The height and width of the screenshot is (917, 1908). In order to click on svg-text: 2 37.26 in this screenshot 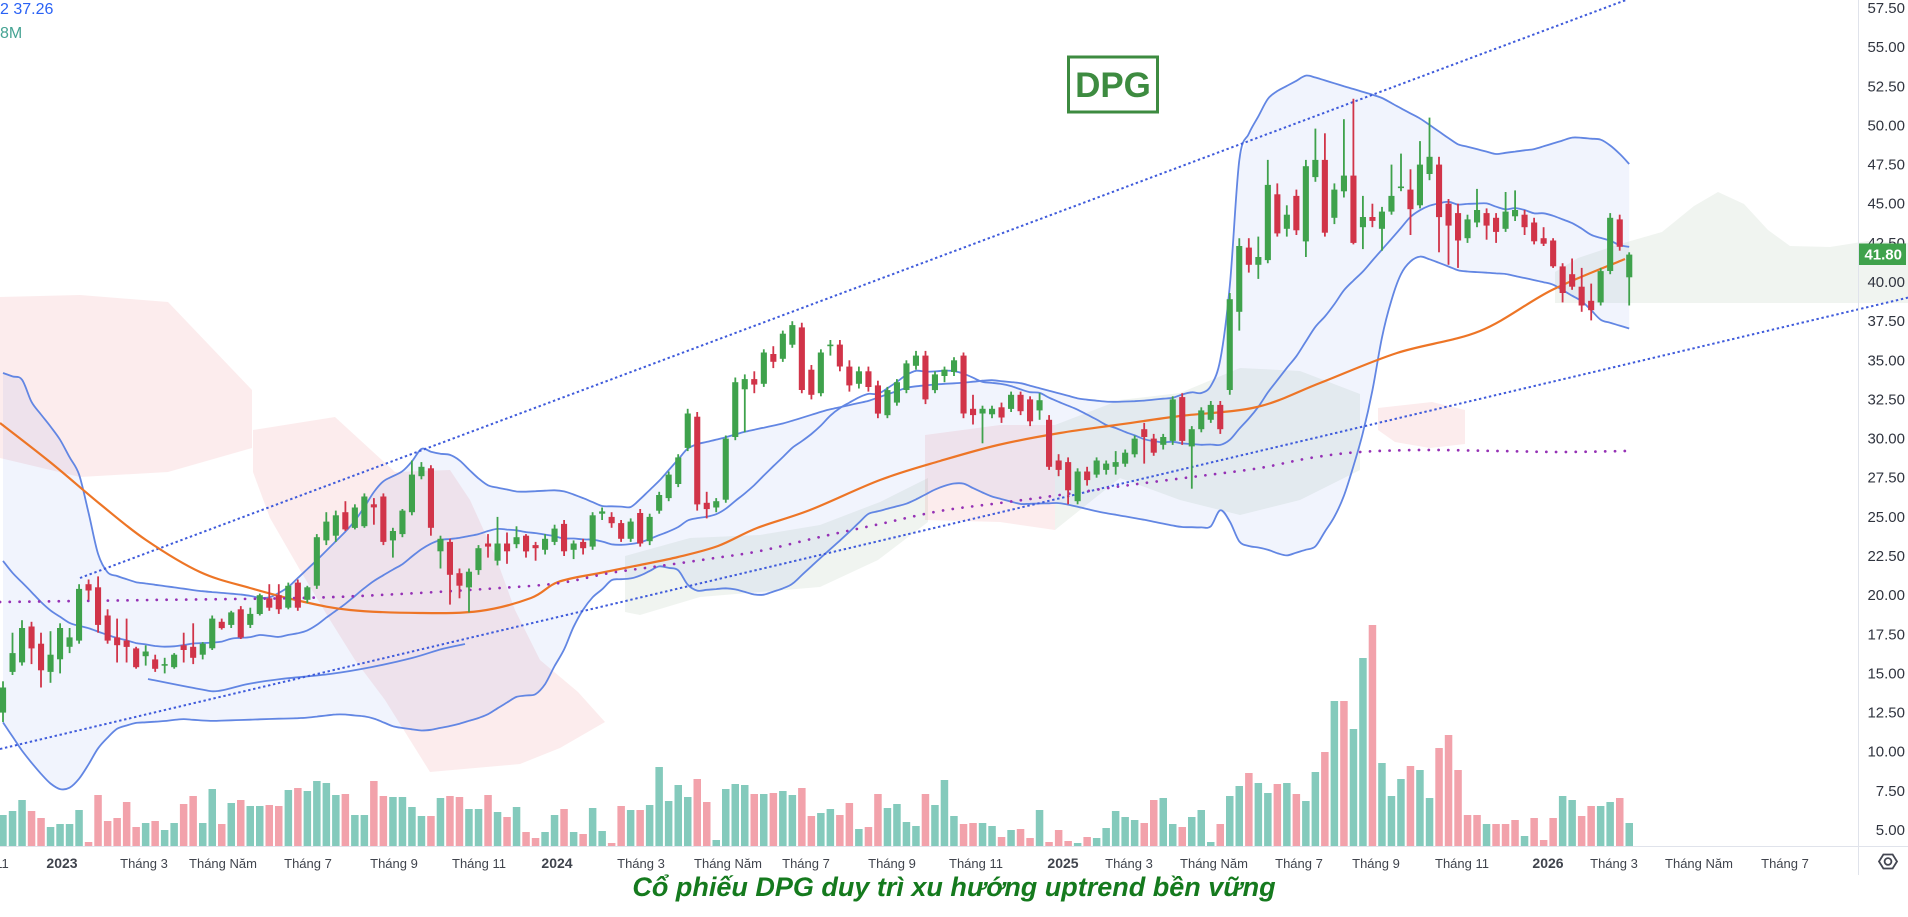, I will do `click(26, 9)`.